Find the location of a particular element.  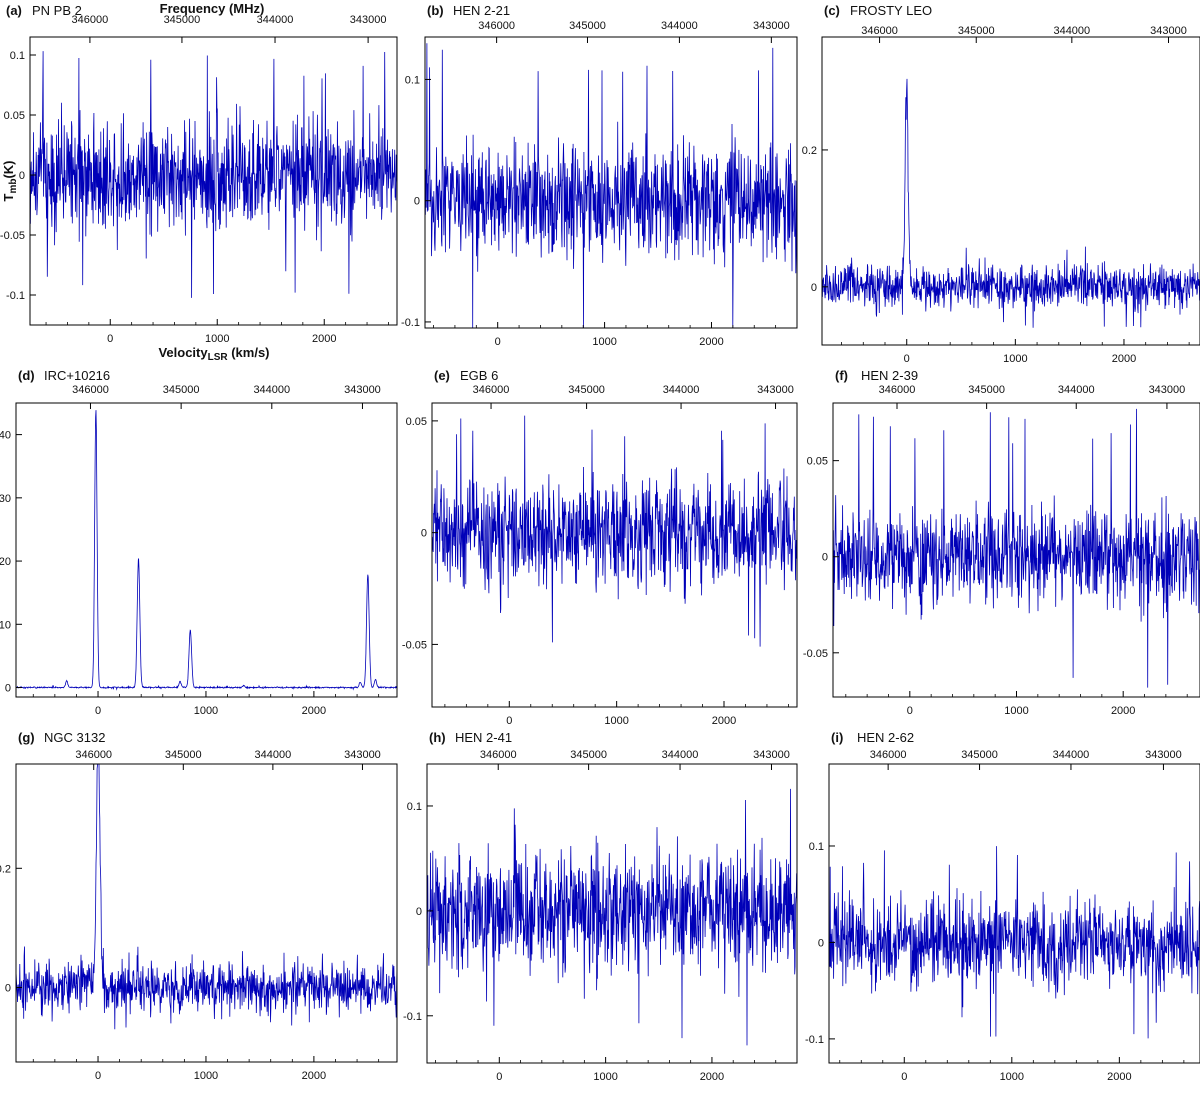

panel-object-name: PN PB 2 is located at coordinates (57, 10).